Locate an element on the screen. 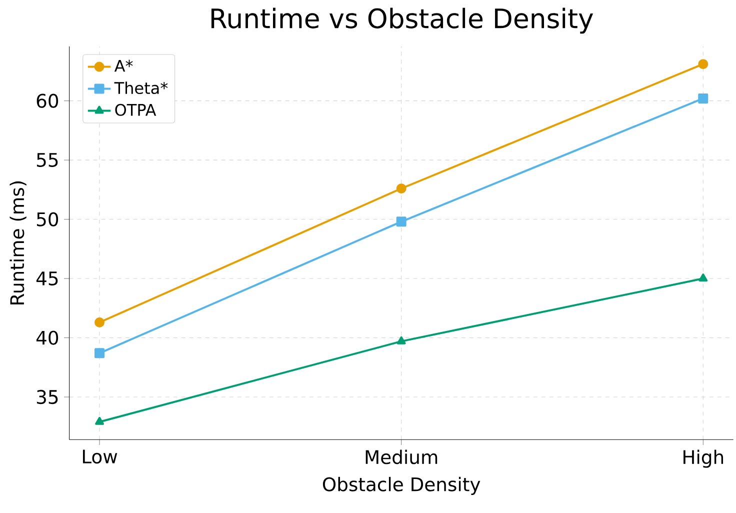  y-axis-title: Runtime (ms) is located at coordinates (18, 242).